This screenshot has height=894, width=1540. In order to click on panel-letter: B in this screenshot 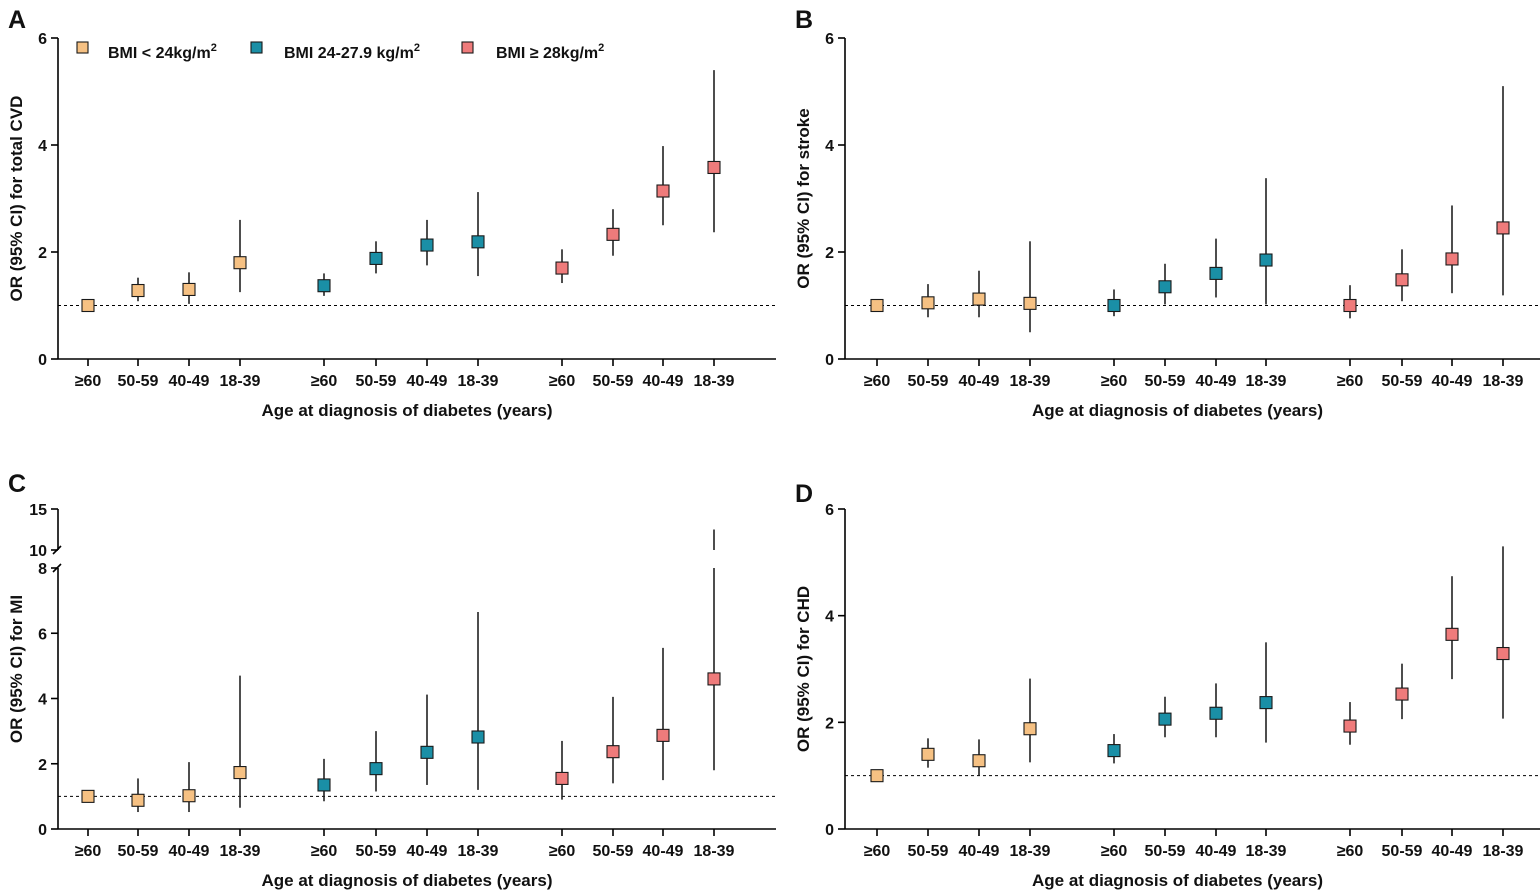, I will do `click(804, 20)`.